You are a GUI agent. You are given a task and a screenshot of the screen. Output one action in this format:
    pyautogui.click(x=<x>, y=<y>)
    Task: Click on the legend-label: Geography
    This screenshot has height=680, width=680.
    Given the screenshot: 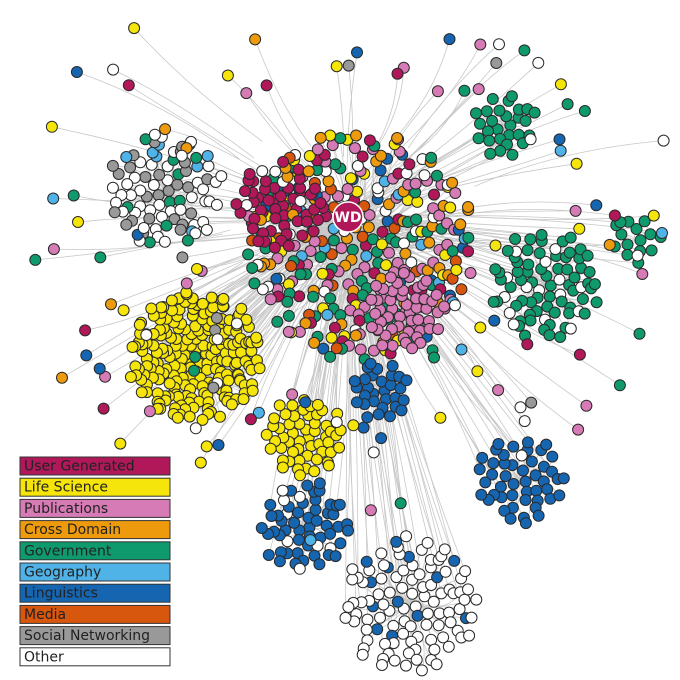 What is the action you would take?
    pyautogui.click(x=62, y=573)
    